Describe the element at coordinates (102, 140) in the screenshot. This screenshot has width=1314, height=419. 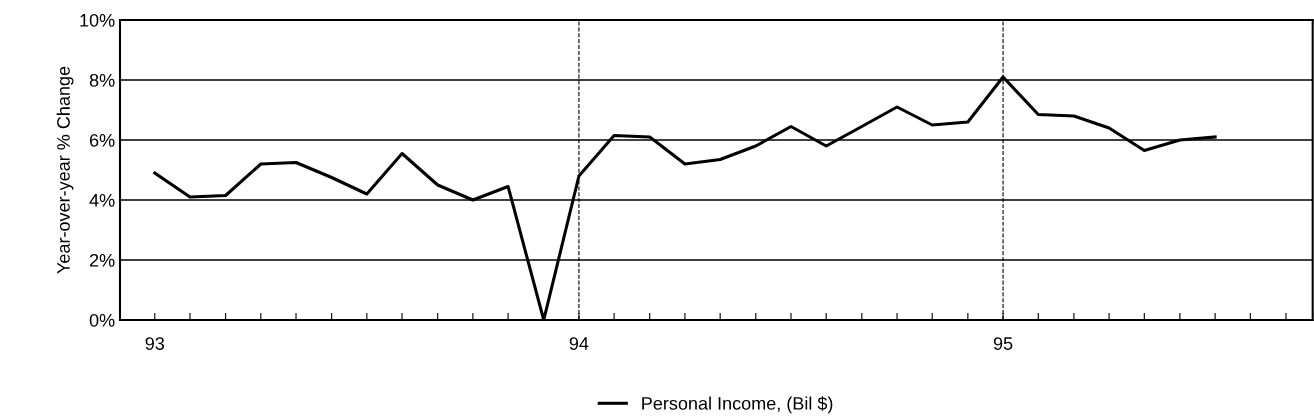
I see `y-tick-label: 6%` at that location.